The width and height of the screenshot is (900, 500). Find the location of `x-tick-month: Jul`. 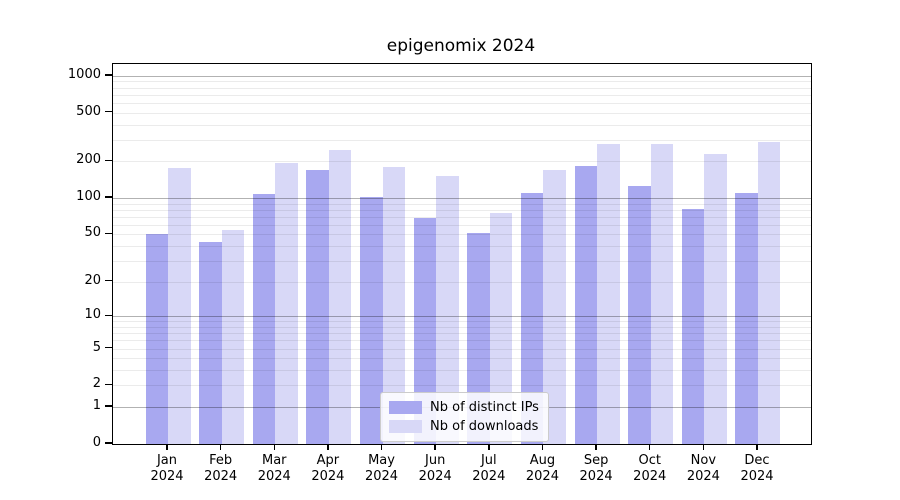

x-tick-month: Jul is located at coordinates (488, 460).